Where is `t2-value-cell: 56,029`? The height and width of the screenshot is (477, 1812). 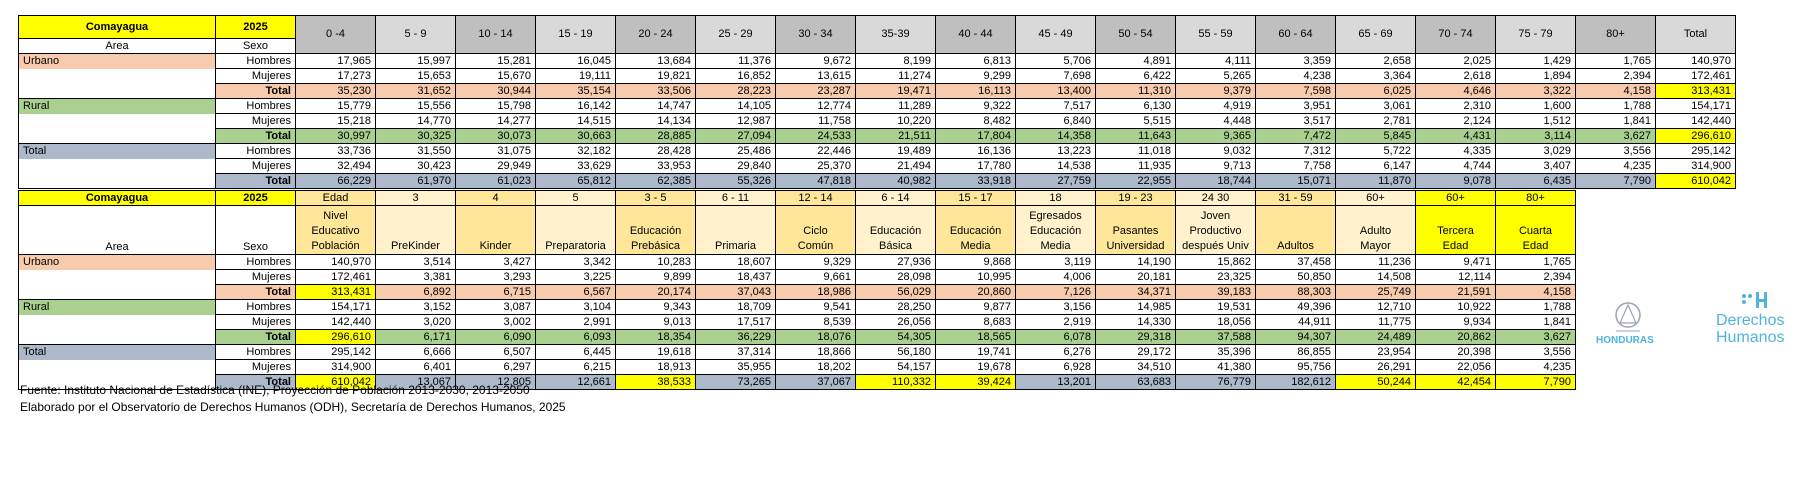 t2-value-cell: 56,029 is located at coordinates (895, 292).